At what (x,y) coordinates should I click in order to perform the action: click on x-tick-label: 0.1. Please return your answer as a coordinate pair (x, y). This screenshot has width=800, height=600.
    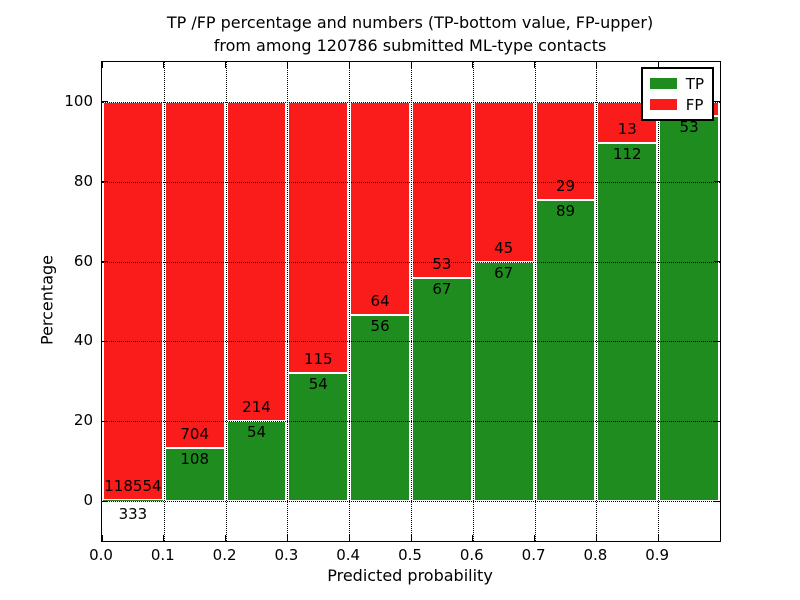
    Looking at the image, I should click on (162, 555).